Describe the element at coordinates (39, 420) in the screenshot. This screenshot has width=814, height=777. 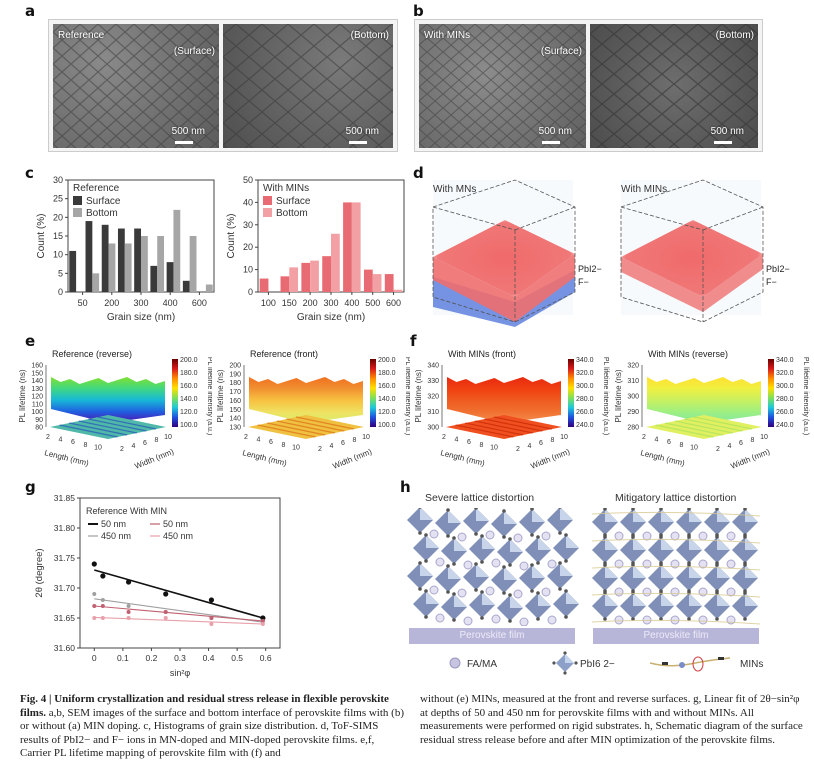
I see `z-tick-label: 90` at that location.